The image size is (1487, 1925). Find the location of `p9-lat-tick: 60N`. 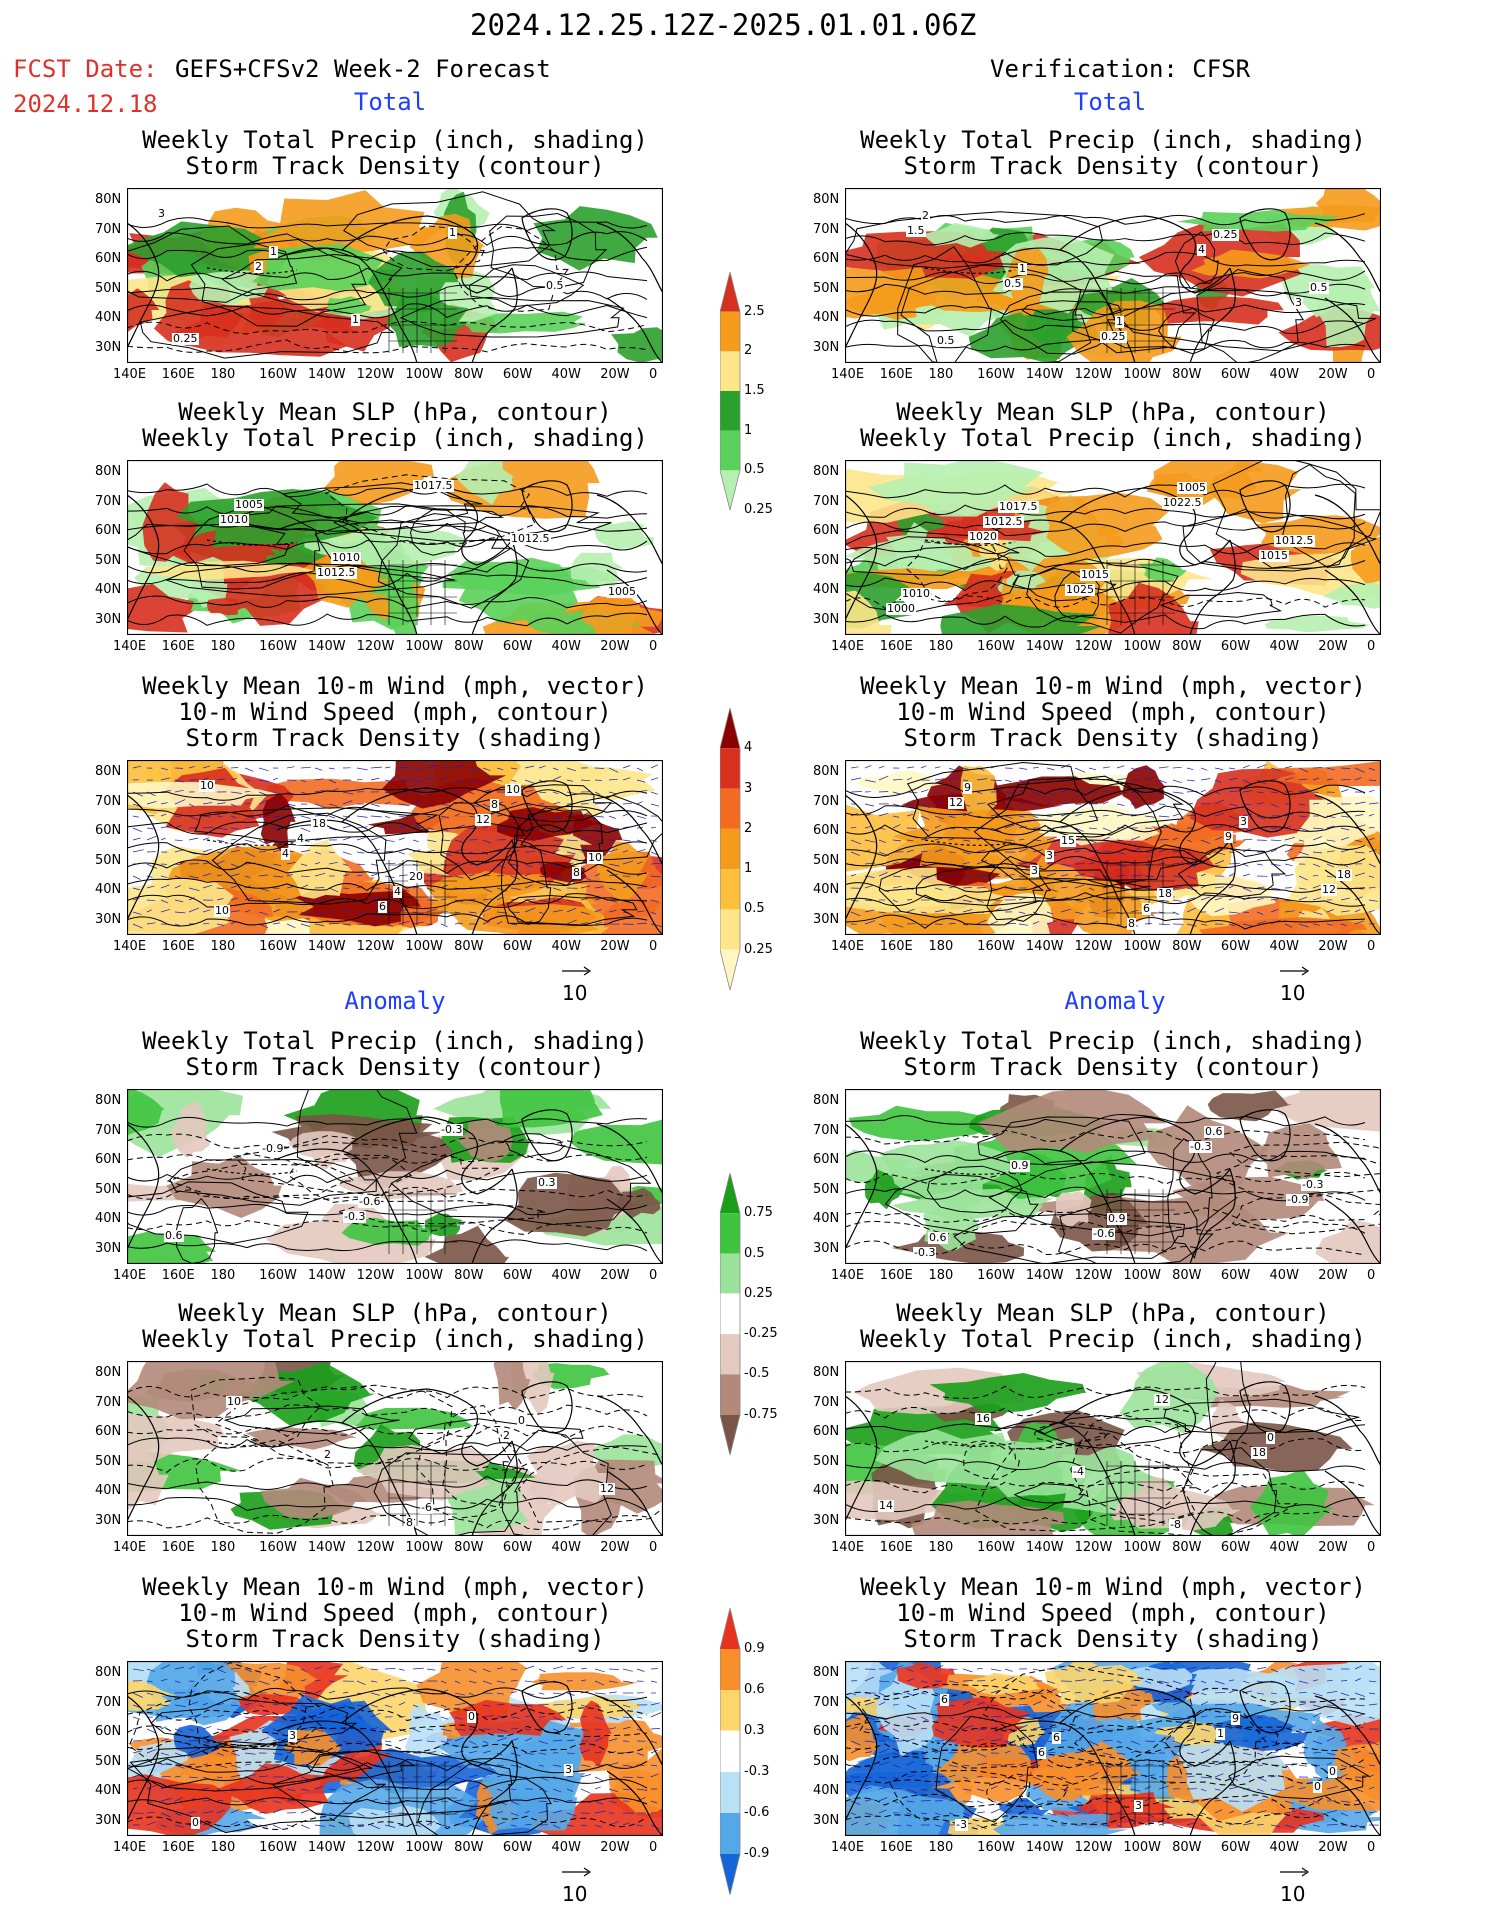

p9-lat-tick: 60N is located at coordinates (108, 1431).